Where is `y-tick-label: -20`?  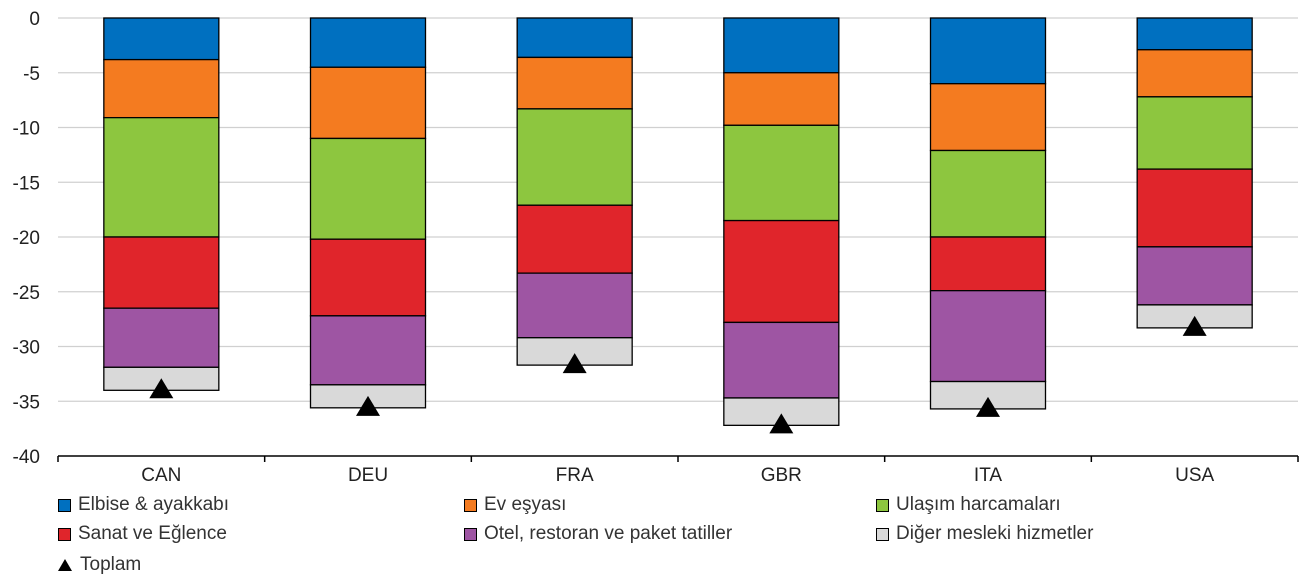 y-tick-label: -20 is located at coordinates (26, 238).